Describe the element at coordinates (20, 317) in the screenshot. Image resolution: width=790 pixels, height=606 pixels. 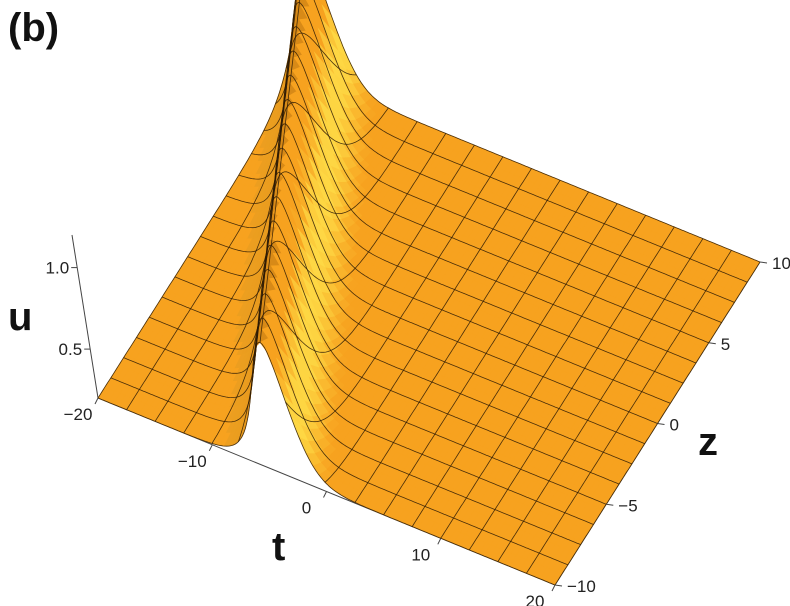
I see `u-axis-title: u` at that location.